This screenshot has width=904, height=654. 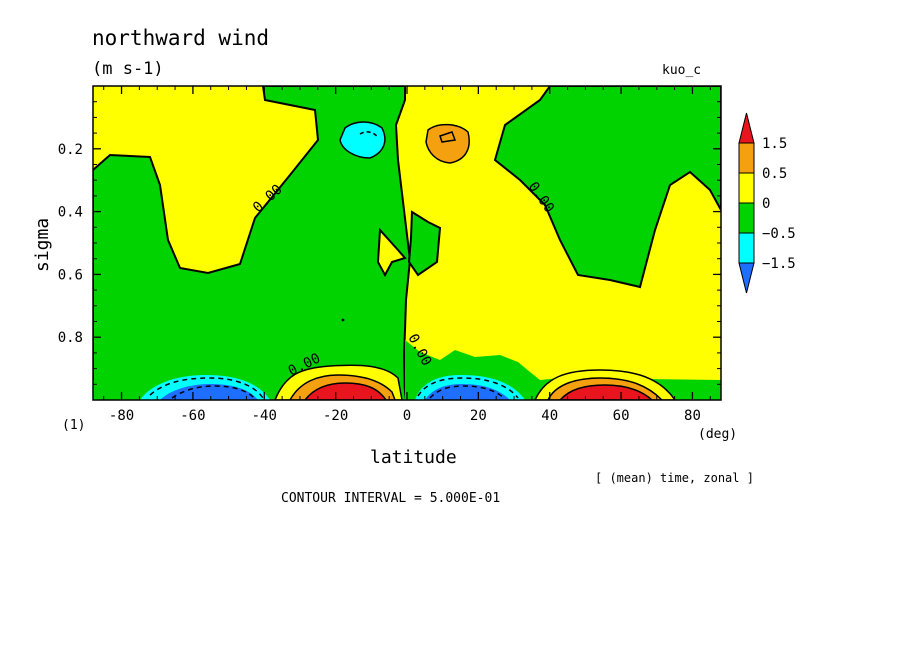 What do you see at coordinates (70, 150) in the screenshot?
I see `y-tick-label: 0.2` at bounding box center [70, 150].